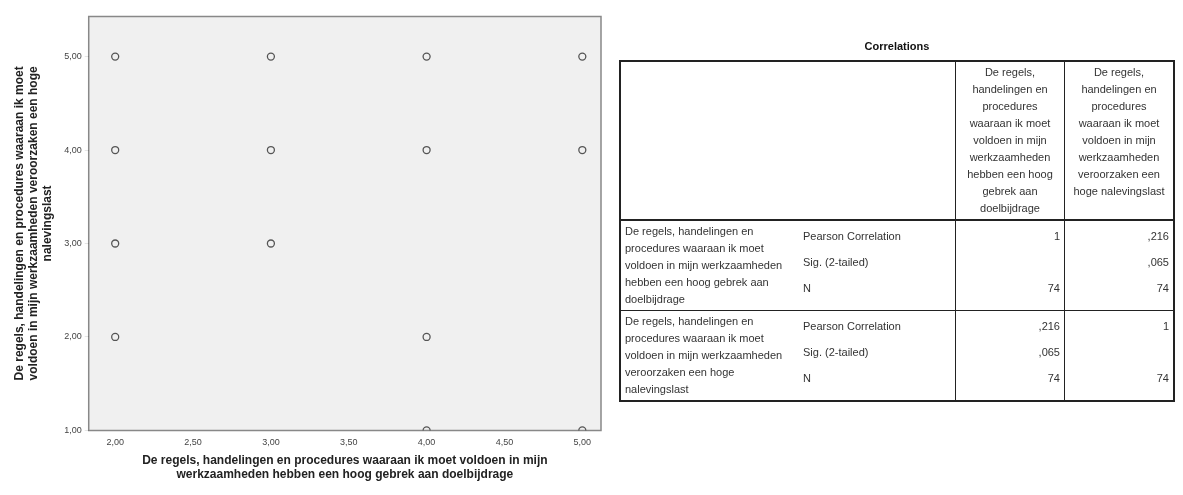  I want to click on x-tick-label: 4,00, so click(426, 442).